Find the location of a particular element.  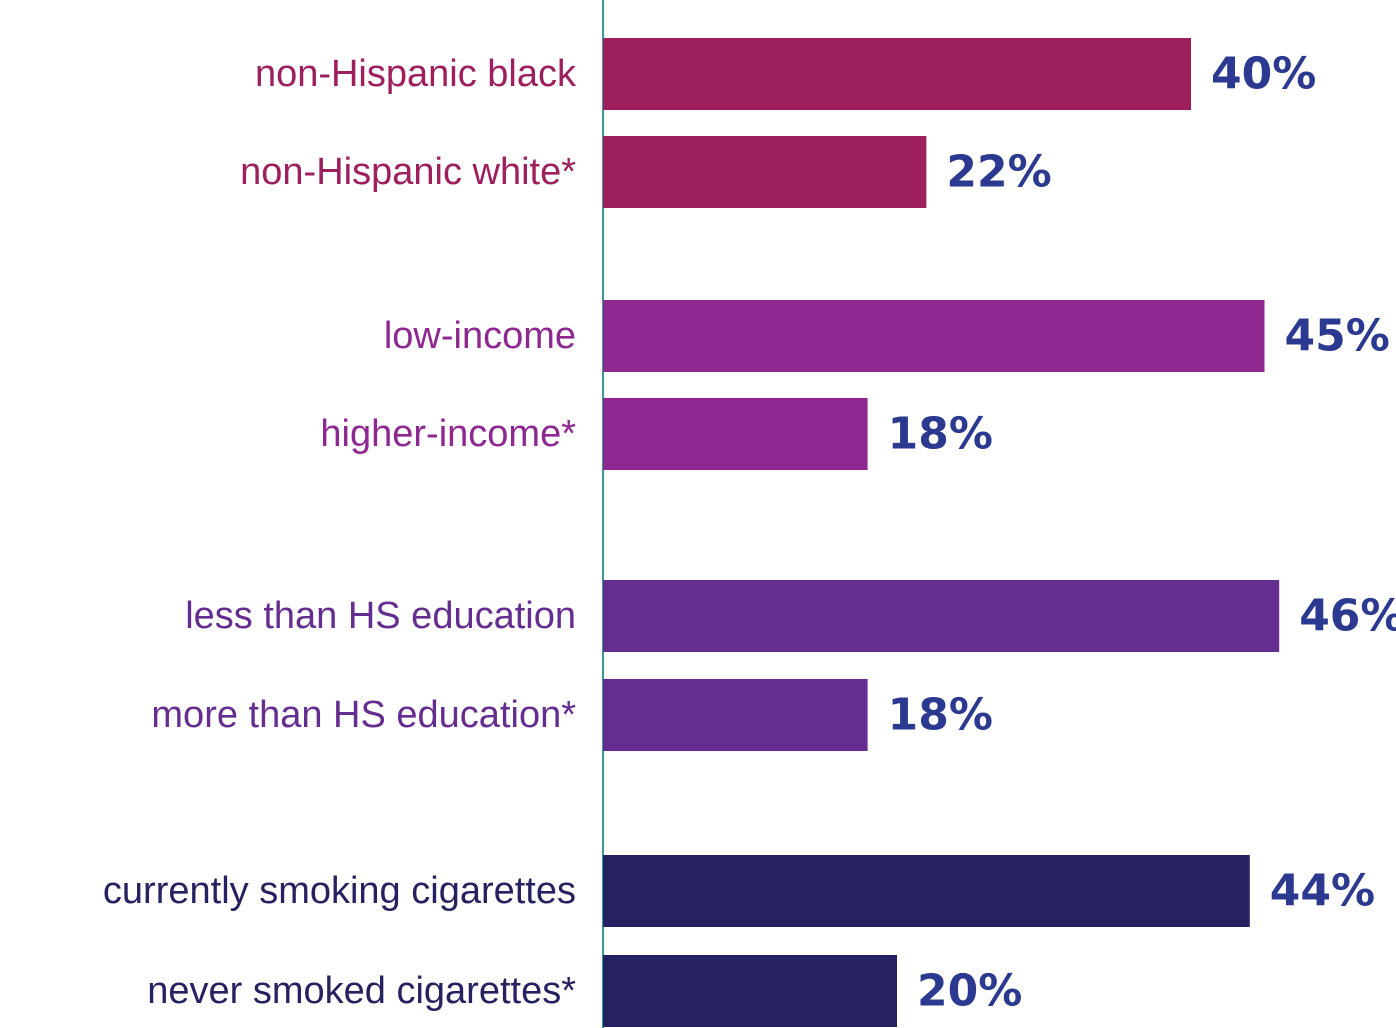

category-label: higher-income* is located at coordinates (448, 434).